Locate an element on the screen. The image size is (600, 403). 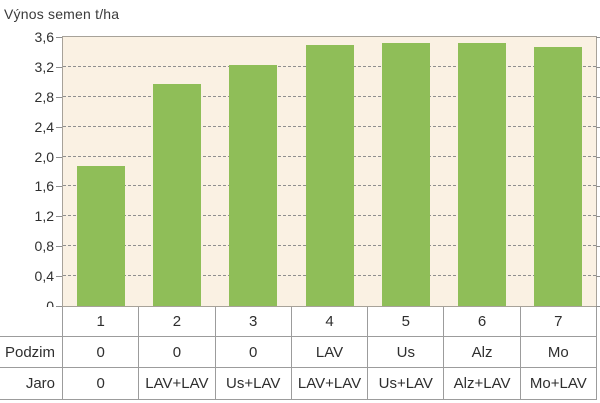
y-axis-label: 3,6 is located at coordinates (44, 37).